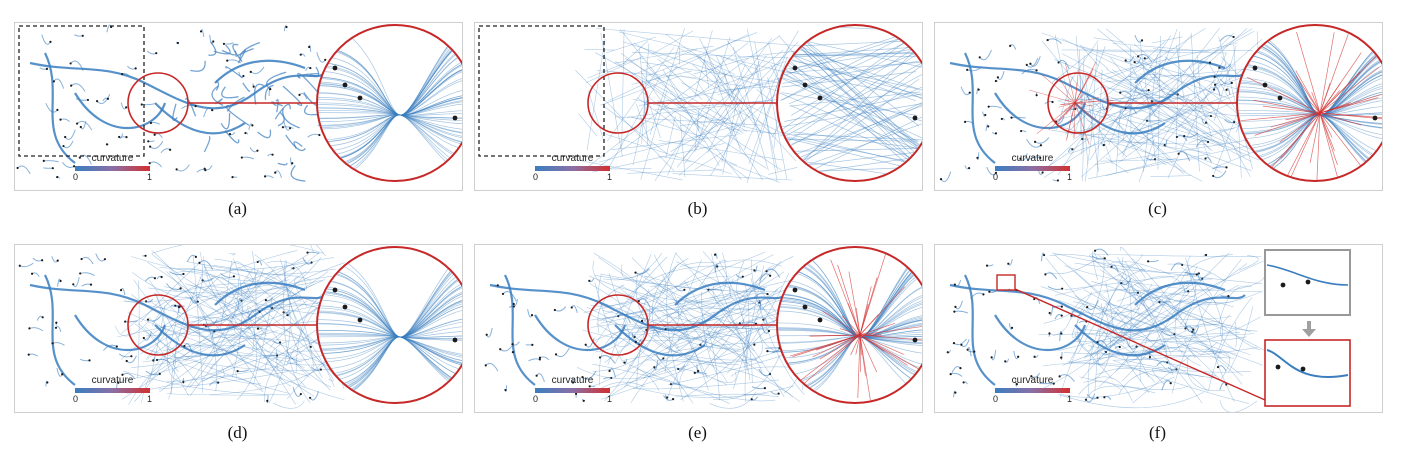  Describe the element at coordinates (200, 118) in the screenshot. I see `tree-branch` at that location.